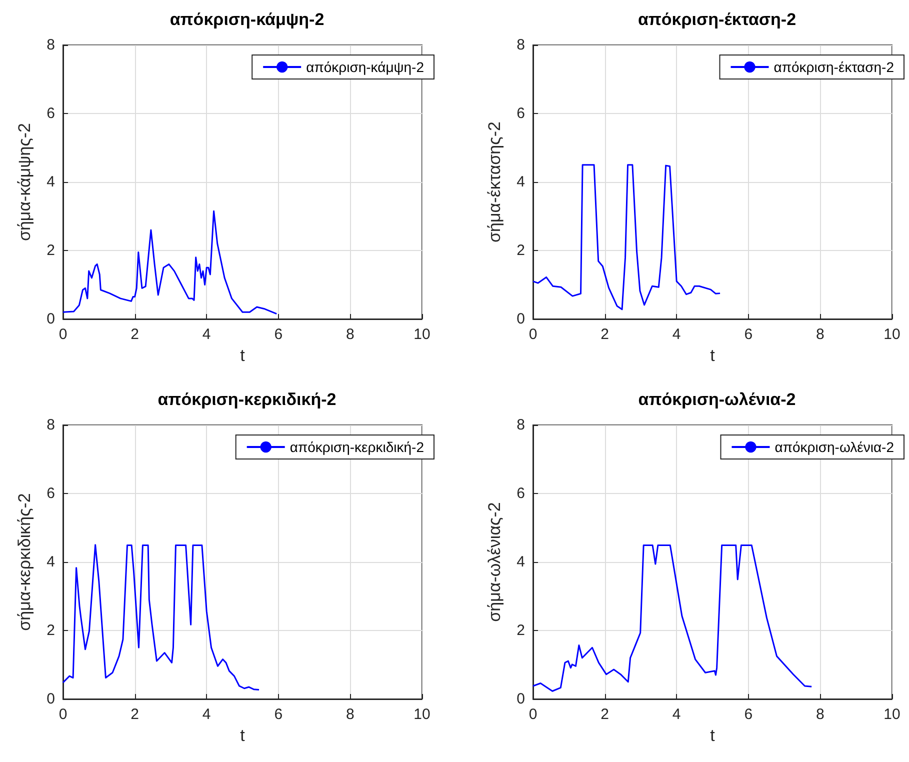 The height and width of the screenshot is (762, 909). What do you see at coordinates (494, 182) in the screenshot?
I see `y-axis-title: σήμα-έκτασης-2` at bounding box center [494, 182].